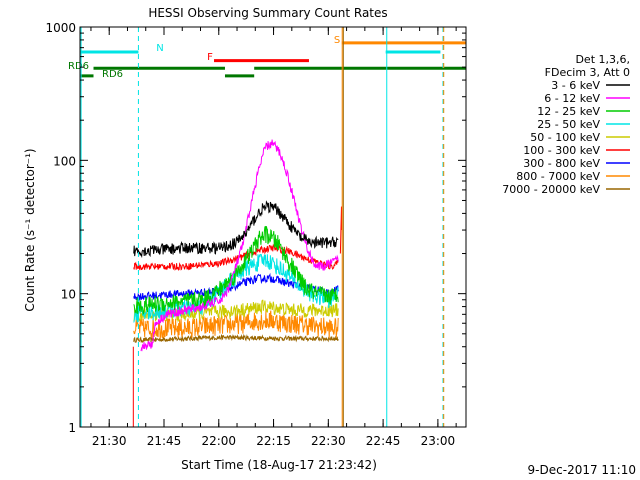 The image size is (640, 480). I want to click on x-tick-label: 23:00, so click(438, 441).